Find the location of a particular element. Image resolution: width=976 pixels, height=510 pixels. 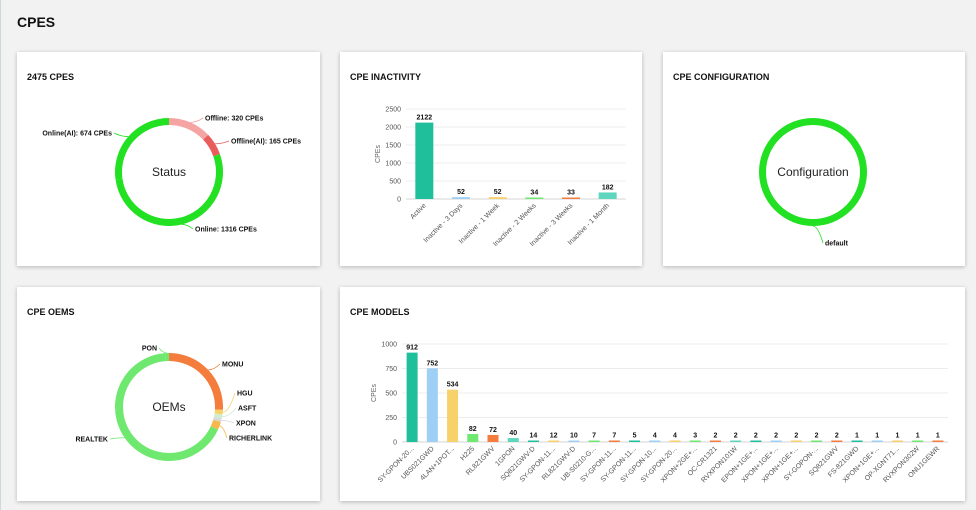

slice-asft is located at coordinates (218, 416).